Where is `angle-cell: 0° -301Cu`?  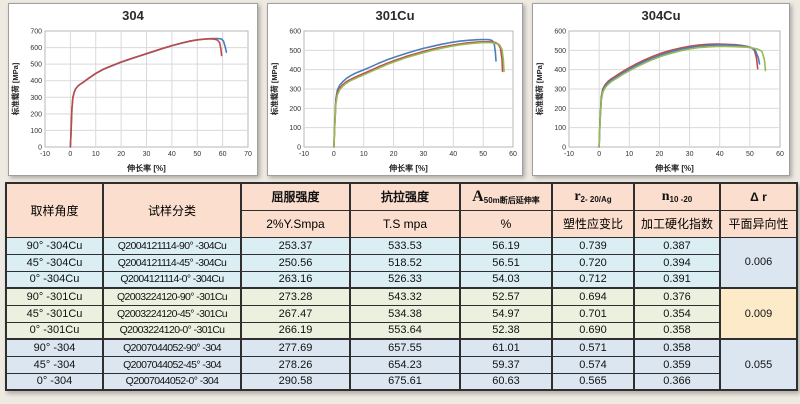 angle-cell: 0° -301Cu is located at coordinates (54, 330).